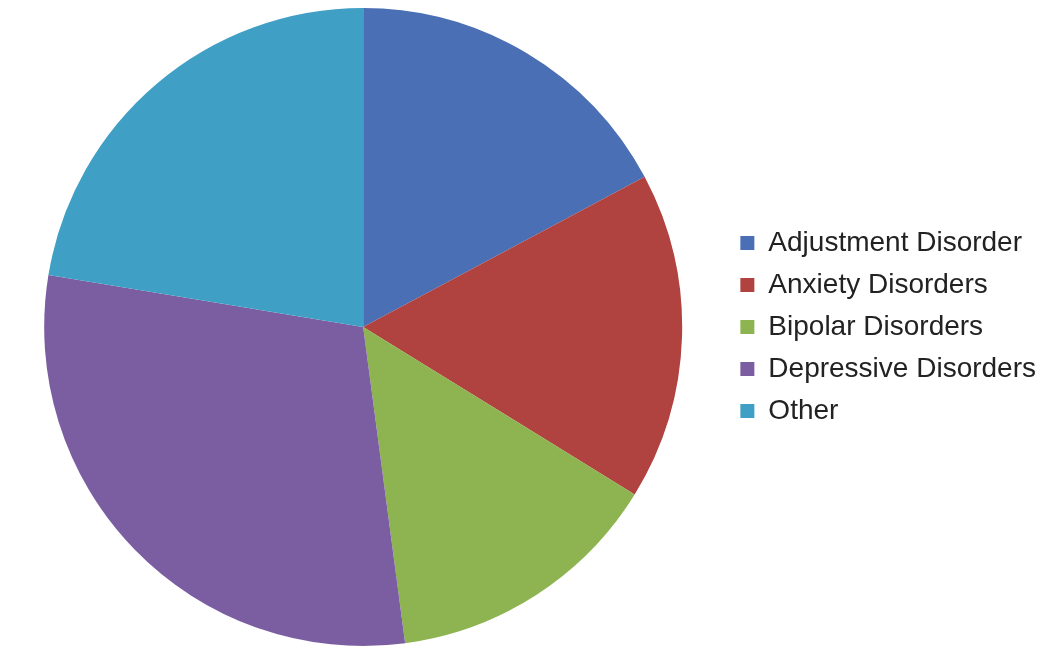  Describe the element at coordinates (895, 241) in the screenshot. I see `legend-label: Adjustment Disorder` at that location.